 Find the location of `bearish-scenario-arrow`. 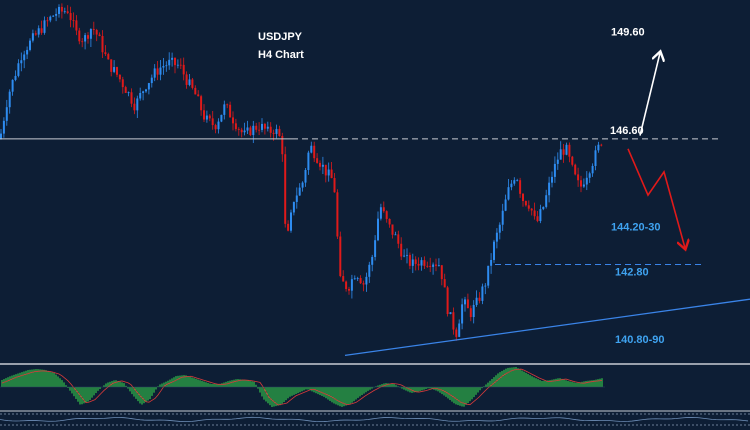

bearish-scenario-arrow is located at coordinates (656, 198).